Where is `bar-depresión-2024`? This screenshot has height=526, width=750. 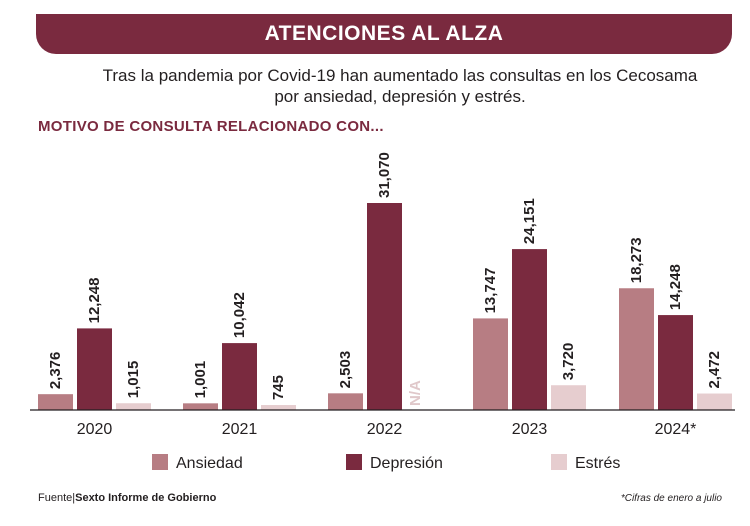
bar-depresión-2024 is located at coordinates (675, 362).